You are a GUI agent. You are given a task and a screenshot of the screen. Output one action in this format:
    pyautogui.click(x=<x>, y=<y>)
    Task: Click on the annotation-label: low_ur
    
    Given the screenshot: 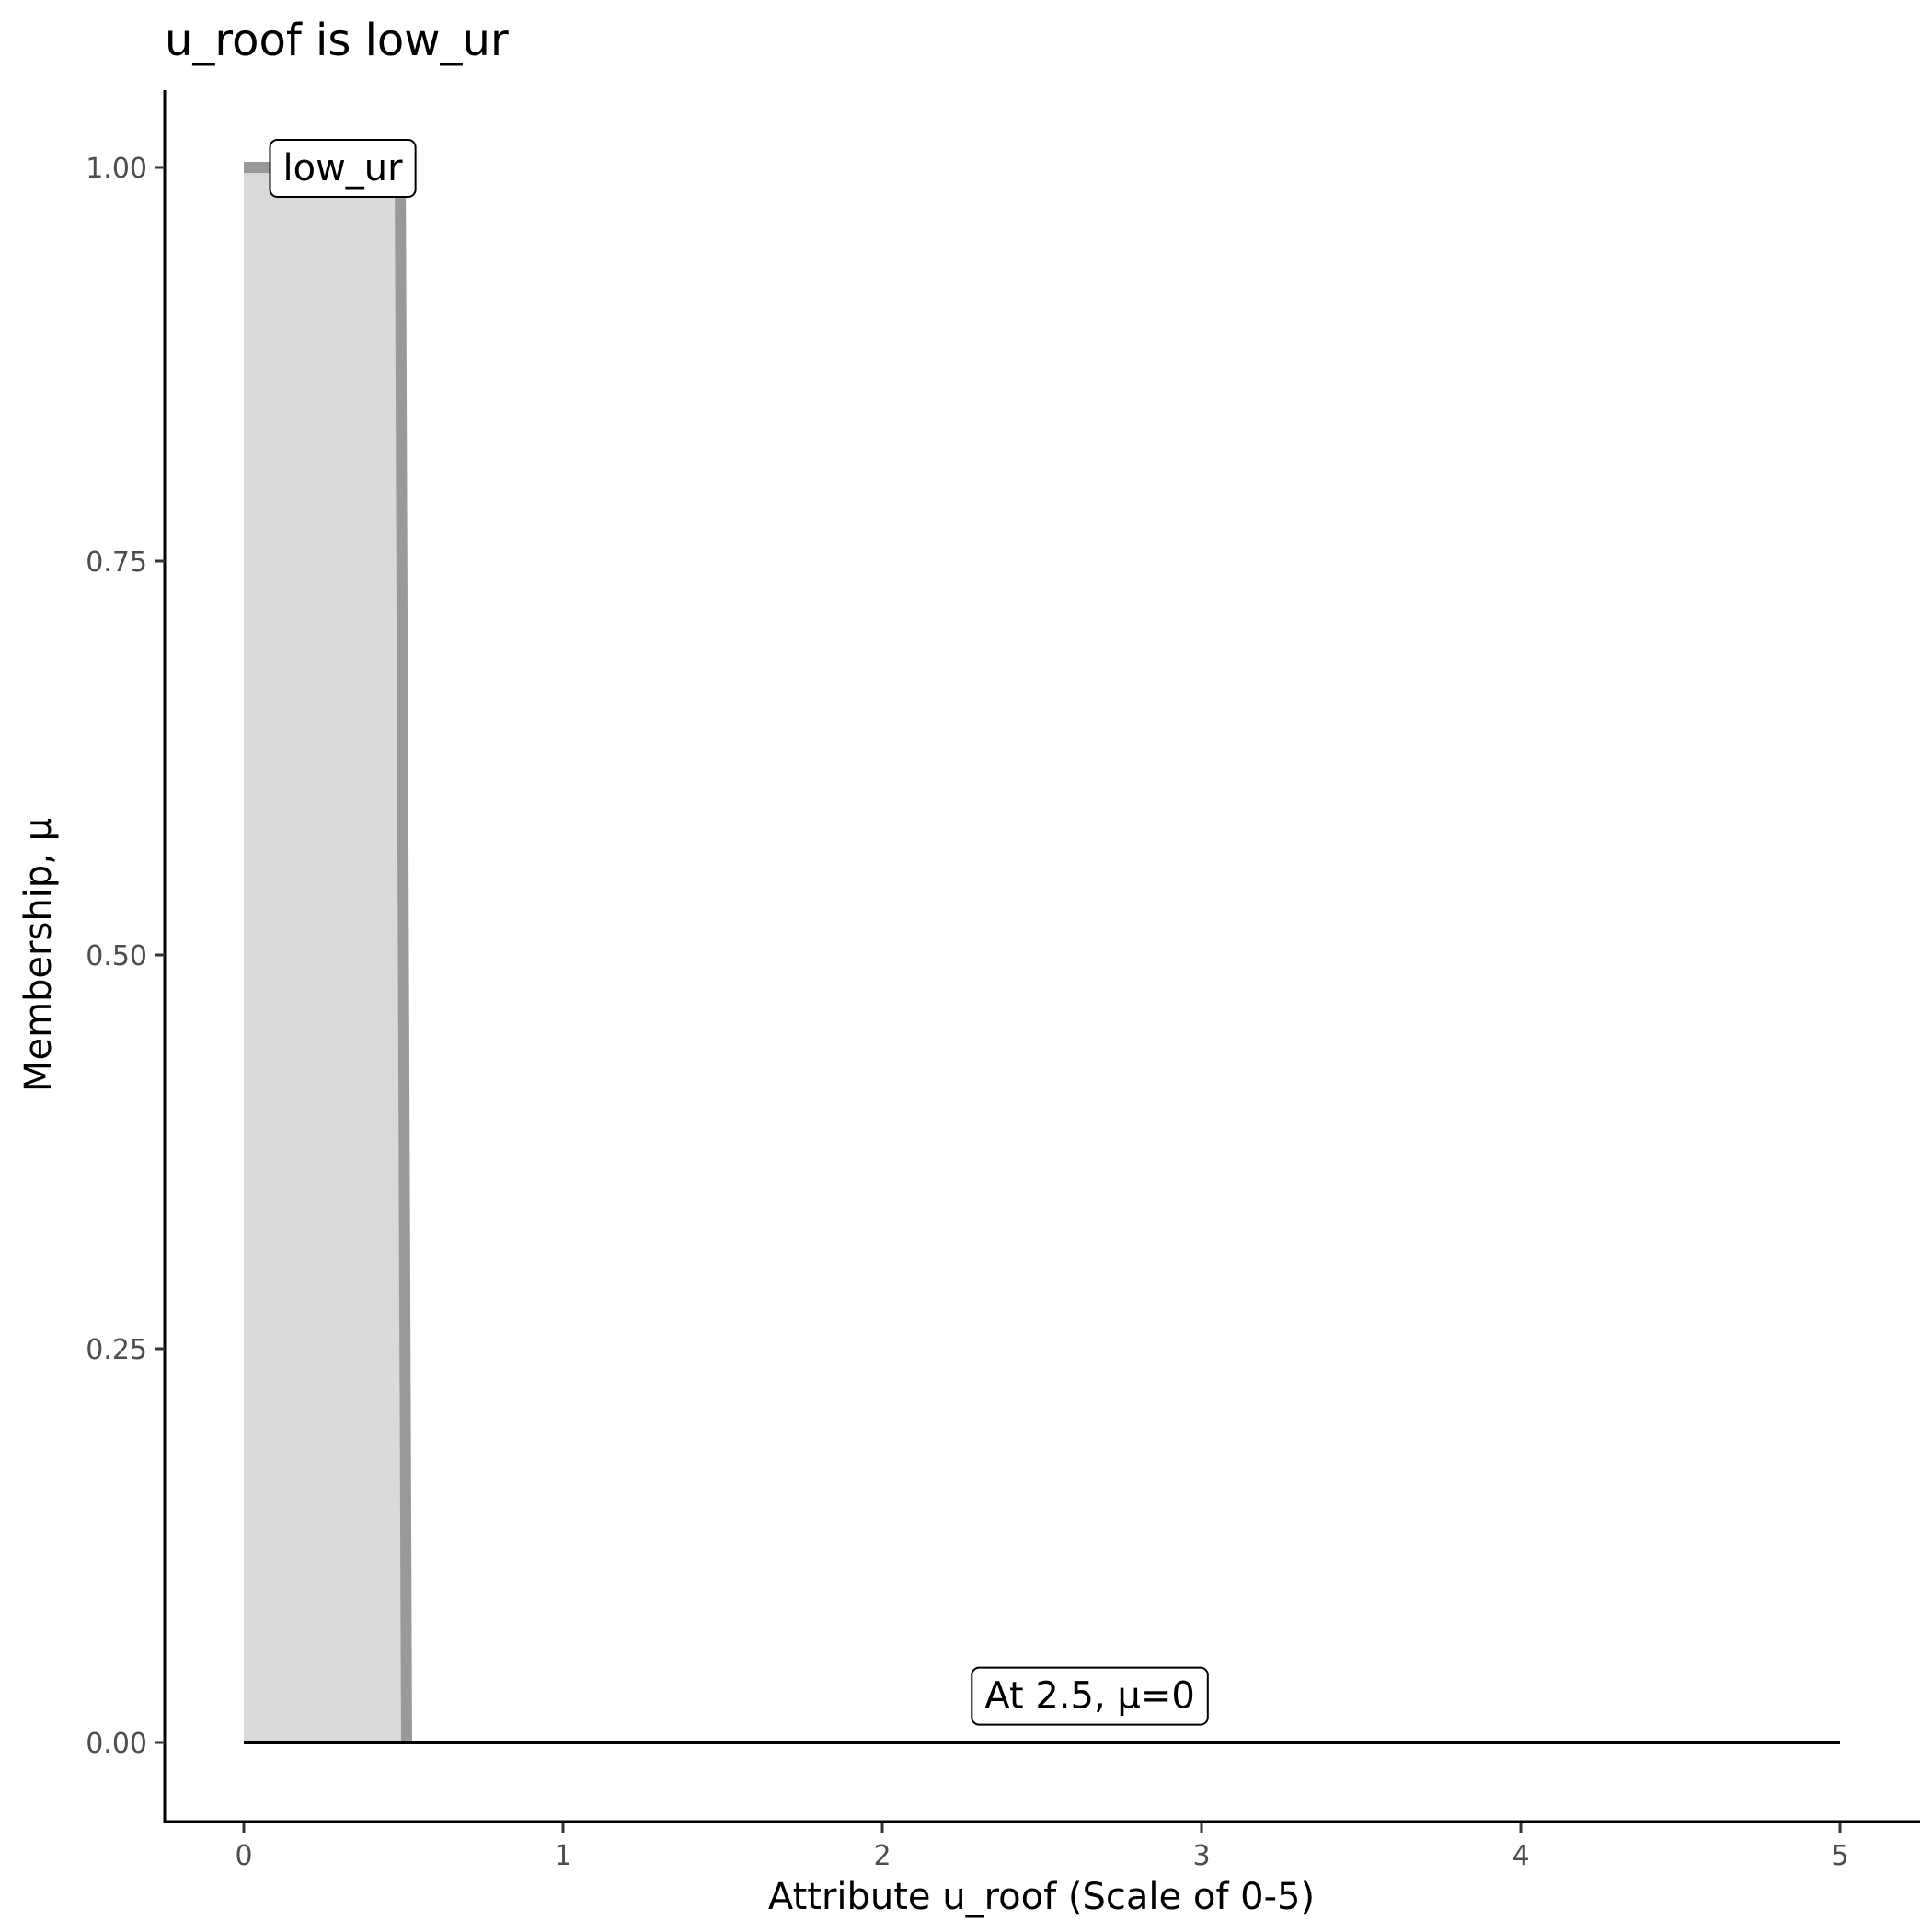 What is the action you would take?
    pyautogui.click(x=343, y=168)
    